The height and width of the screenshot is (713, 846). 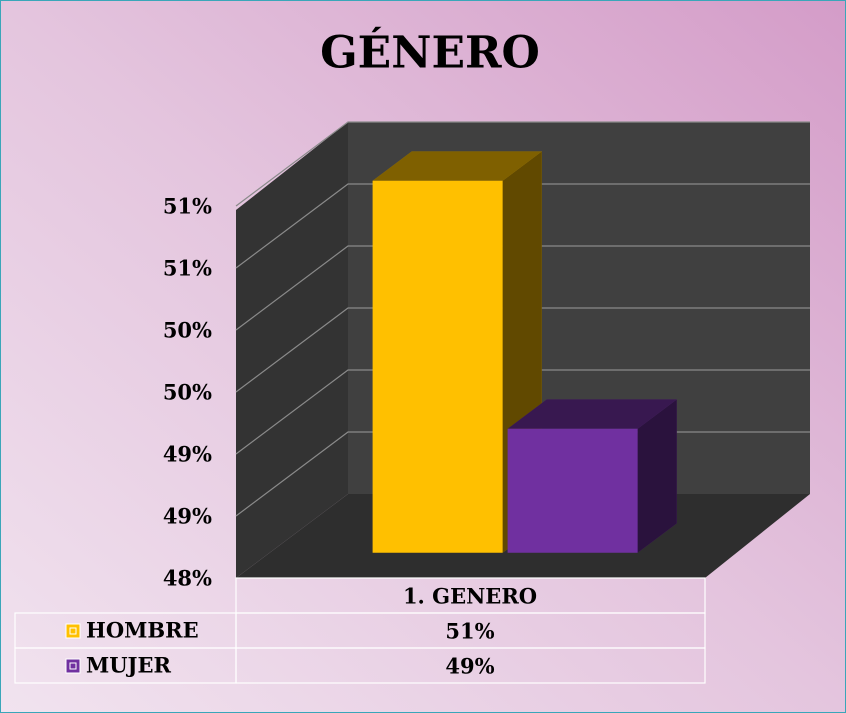 What do you see at coordinates (469, 631) in the screenshot?
I see `table-value: 51%` at bounding box center [469, 631].